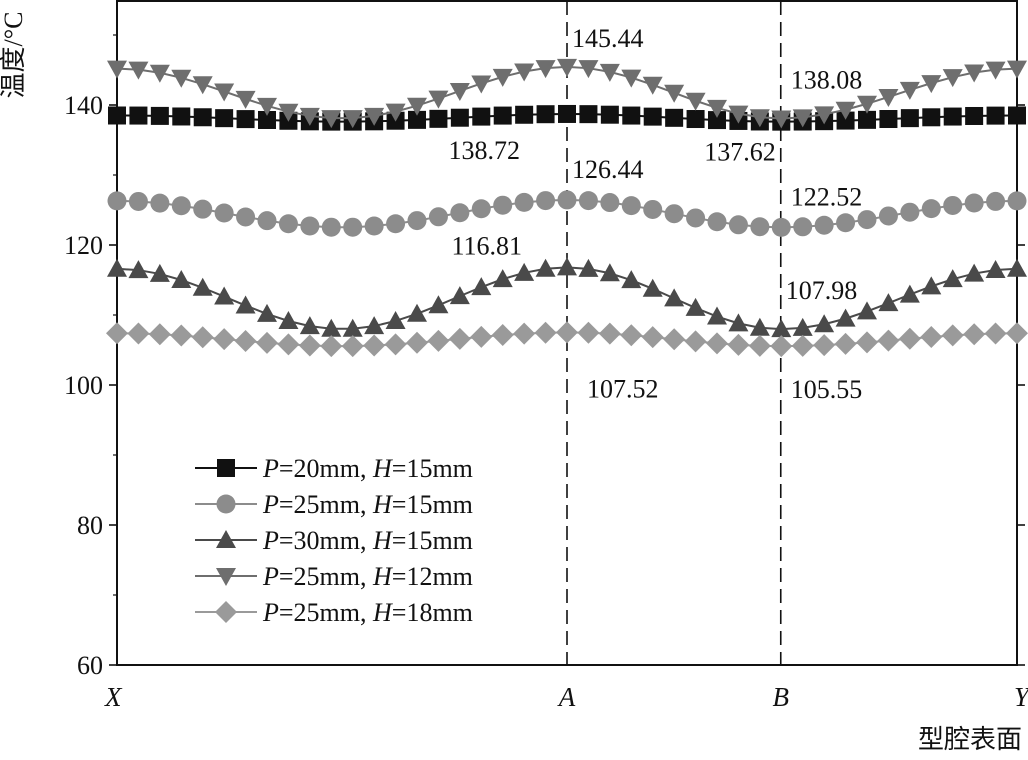  I want to click on value-label: 126.44, so click(608, 169).